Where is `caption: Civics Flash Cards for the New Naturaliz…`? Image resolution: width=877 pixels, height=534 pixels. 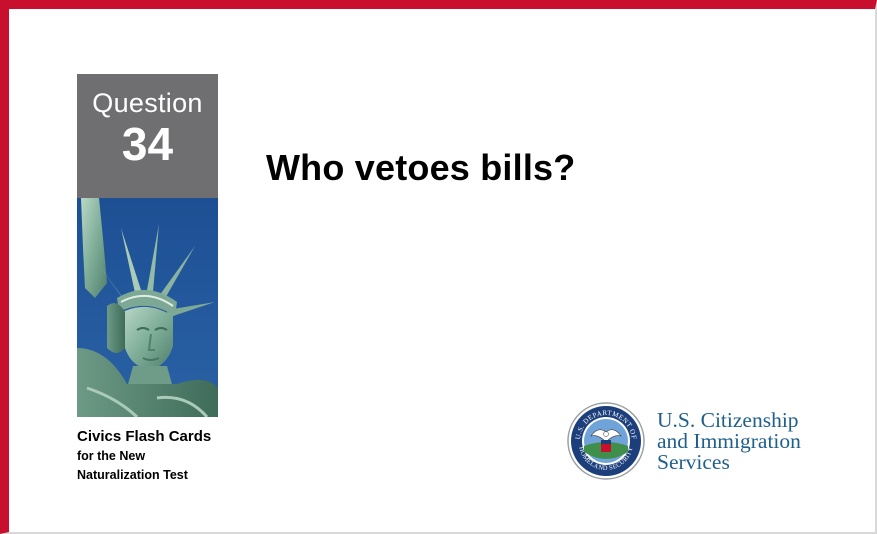
caption: Civics Flash Cards for the New Naturaliz… is located at coordinates (162, 456).